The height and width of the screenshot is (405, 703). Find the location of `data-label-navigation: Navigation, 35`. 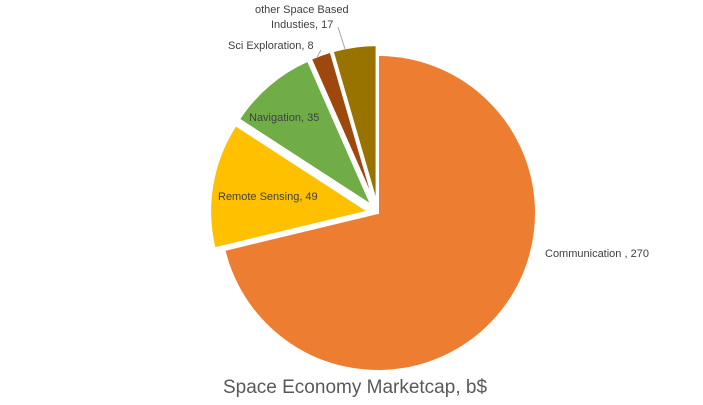

data-label-navigation: Navigation, 35 is located at coordinates (284, 118).